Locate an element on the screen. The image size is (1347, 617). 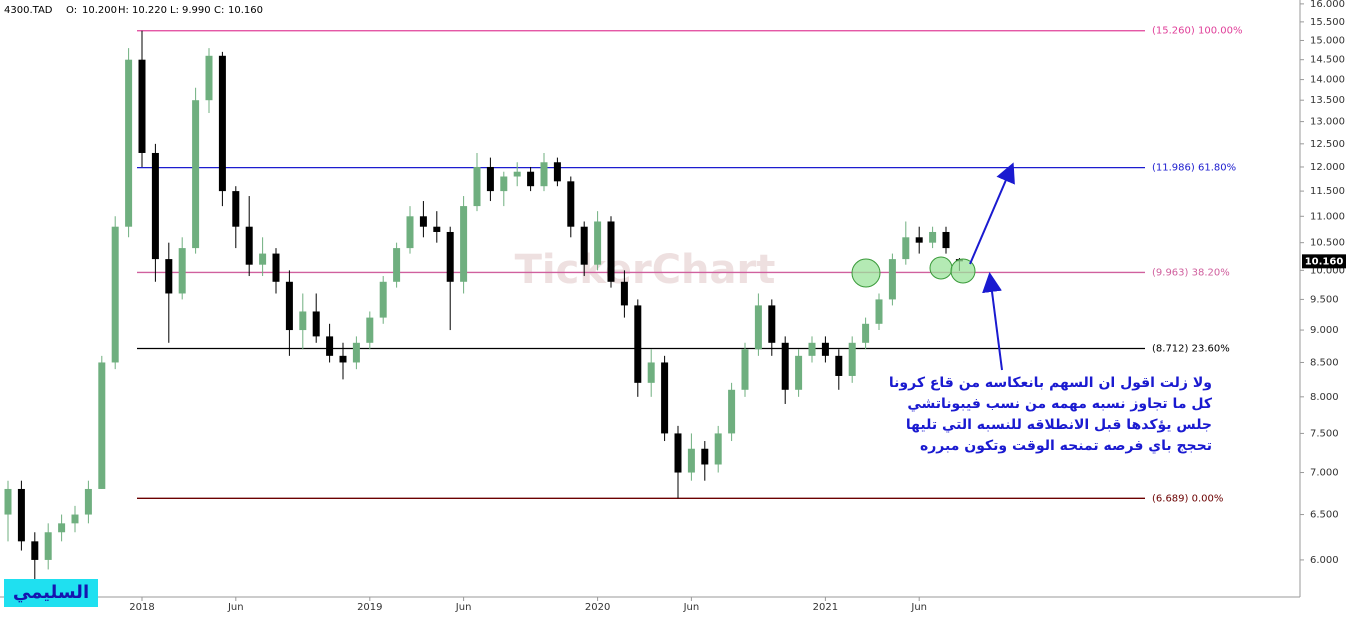
y-tick-label: 6.000 is located at coordinates (1324, 560).